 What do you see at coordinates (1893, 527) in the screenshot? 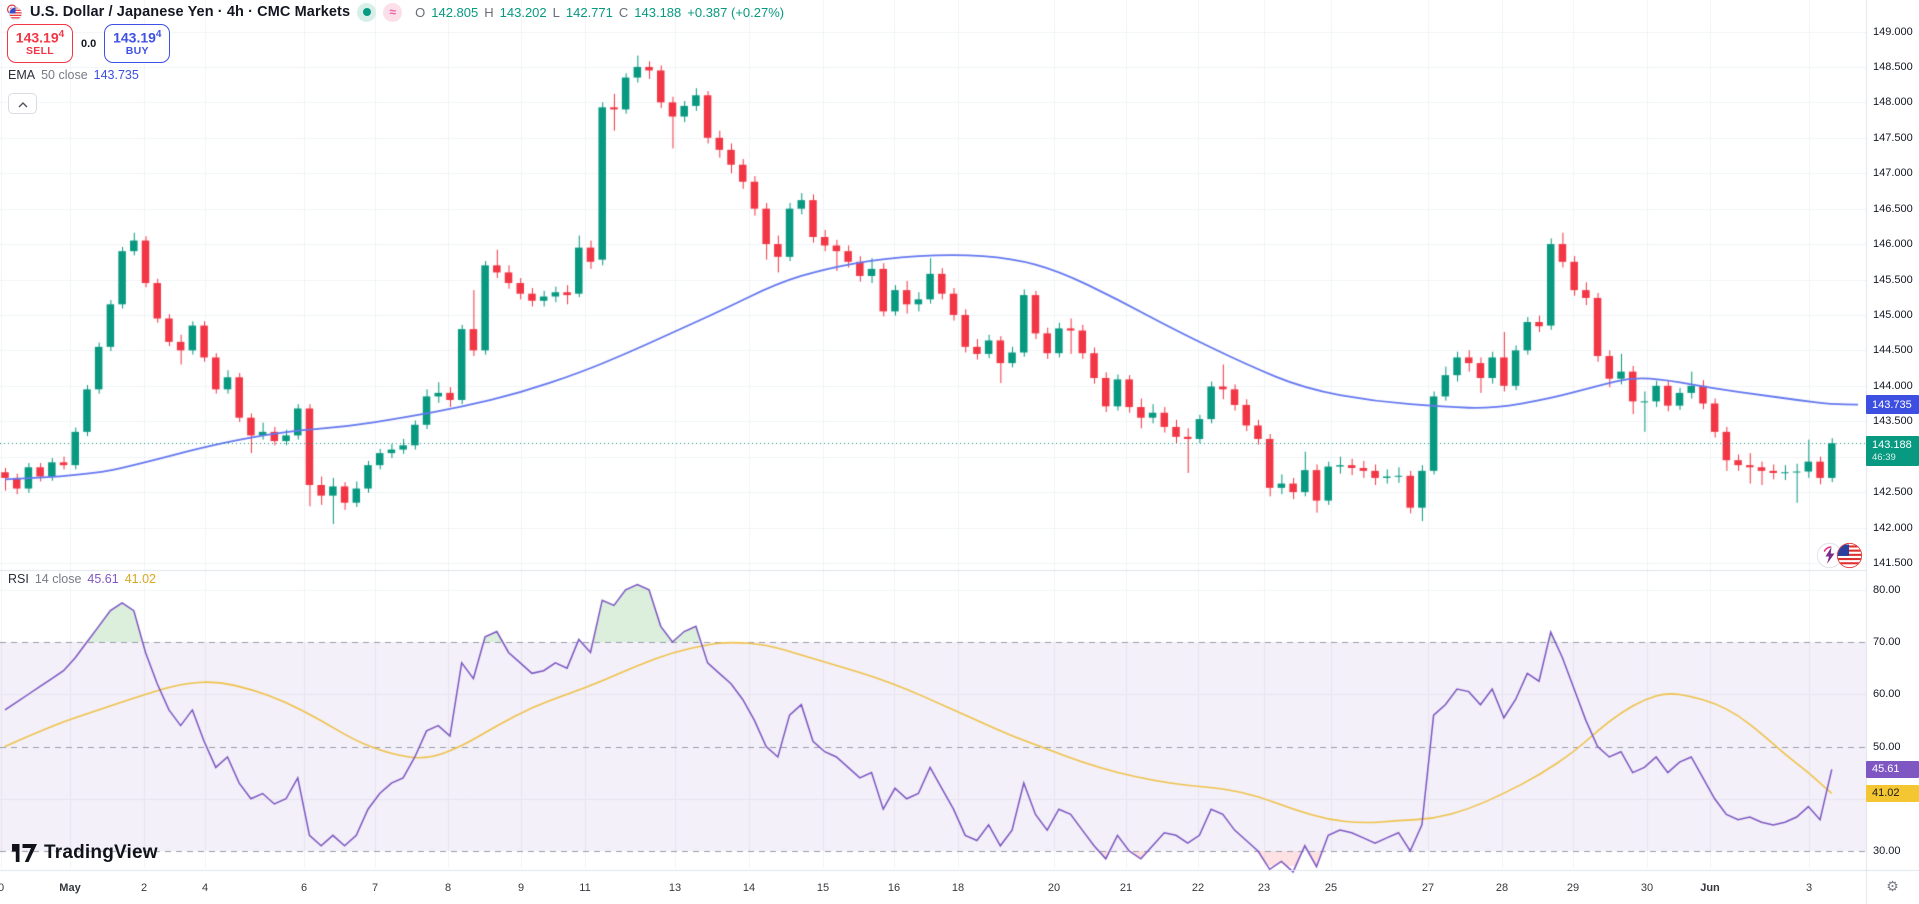
I see `price-axis-label: 142.000` at bounding box center [1893, 527].